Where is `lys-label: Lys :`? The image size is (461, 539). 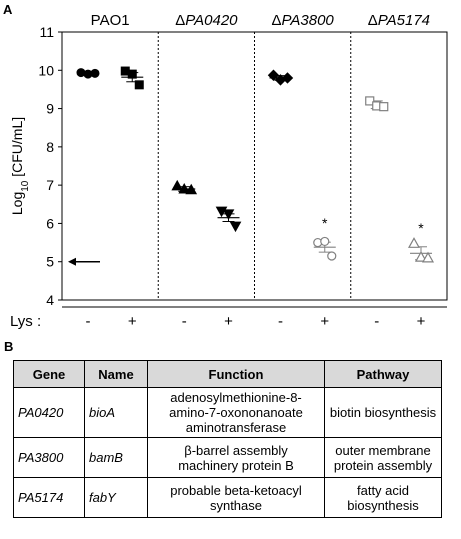 lys-label: Lys : is located at coordinates (25, 321).